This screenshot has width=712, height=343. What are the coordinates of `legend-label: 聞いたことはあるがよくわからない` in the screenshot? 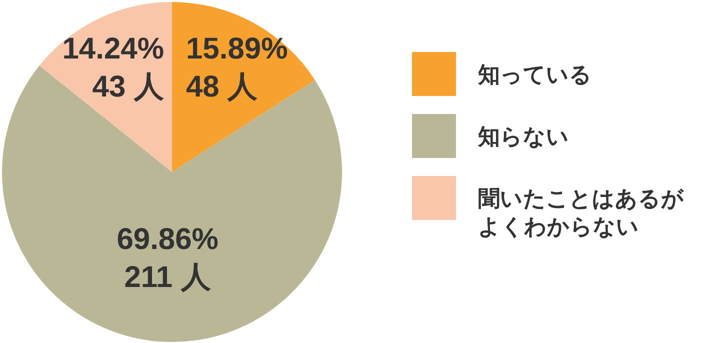 It's located at (581, 213).